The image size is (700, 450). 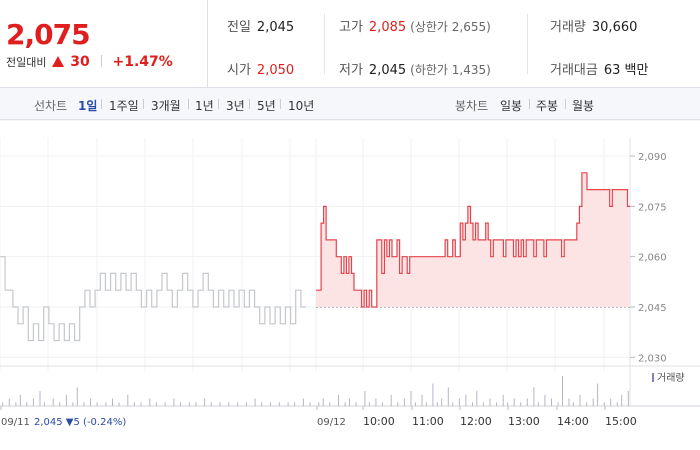 I want to click on lower-limit: (하한가 1,435), so click(x=450, y=70).